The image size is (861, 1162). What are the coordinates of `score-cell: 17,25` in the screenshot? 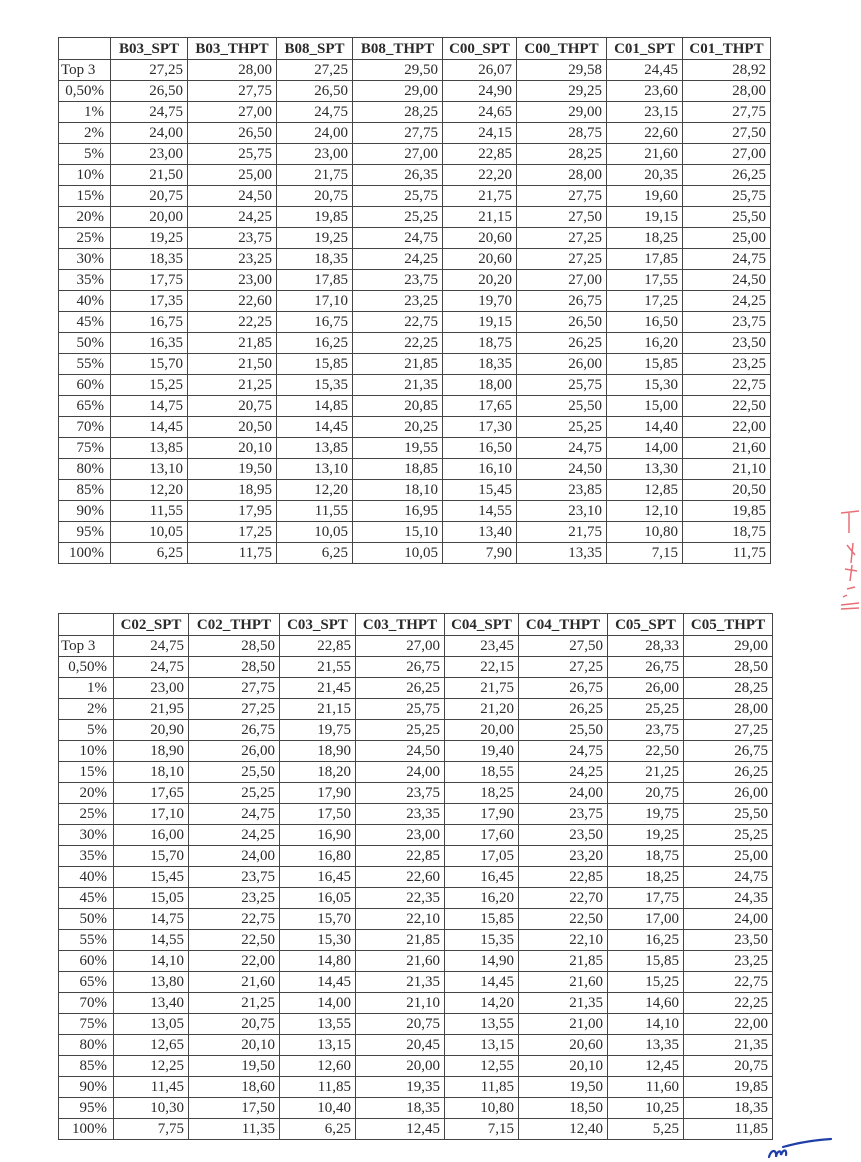 It's located at (644, 301).